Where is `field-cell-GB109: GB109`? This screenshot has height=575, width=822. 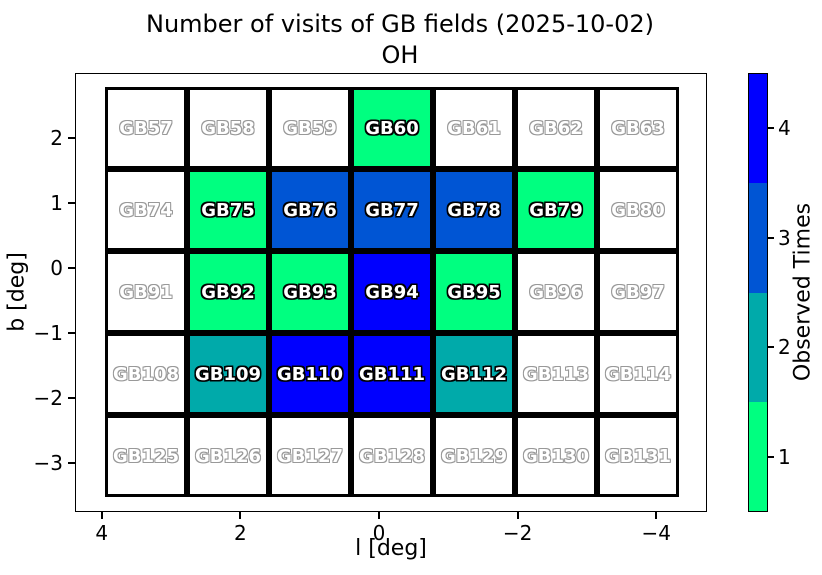
field-cell-GB109: GB109 is located at coordinates (228, 374).